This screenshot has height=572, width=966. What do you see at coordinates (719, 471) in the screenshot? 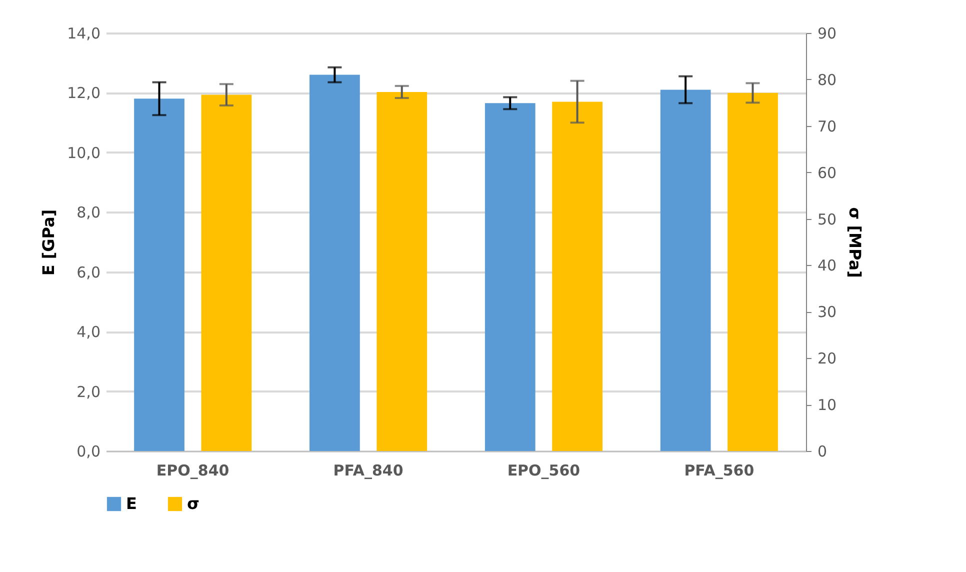
I see `x-tick-label: PFA_560` at bounding box center [719, 471].